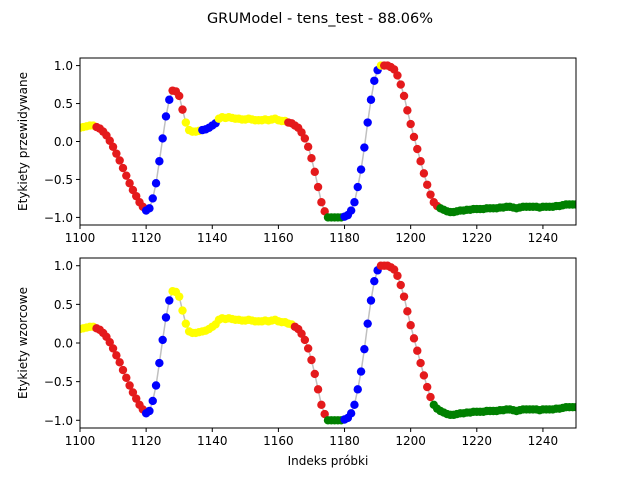 This screenshot has width=640, height=480. Describe the element at coordinates (63, 142) in the screenshot. I see `y-tick-label: 0.0` at that location.